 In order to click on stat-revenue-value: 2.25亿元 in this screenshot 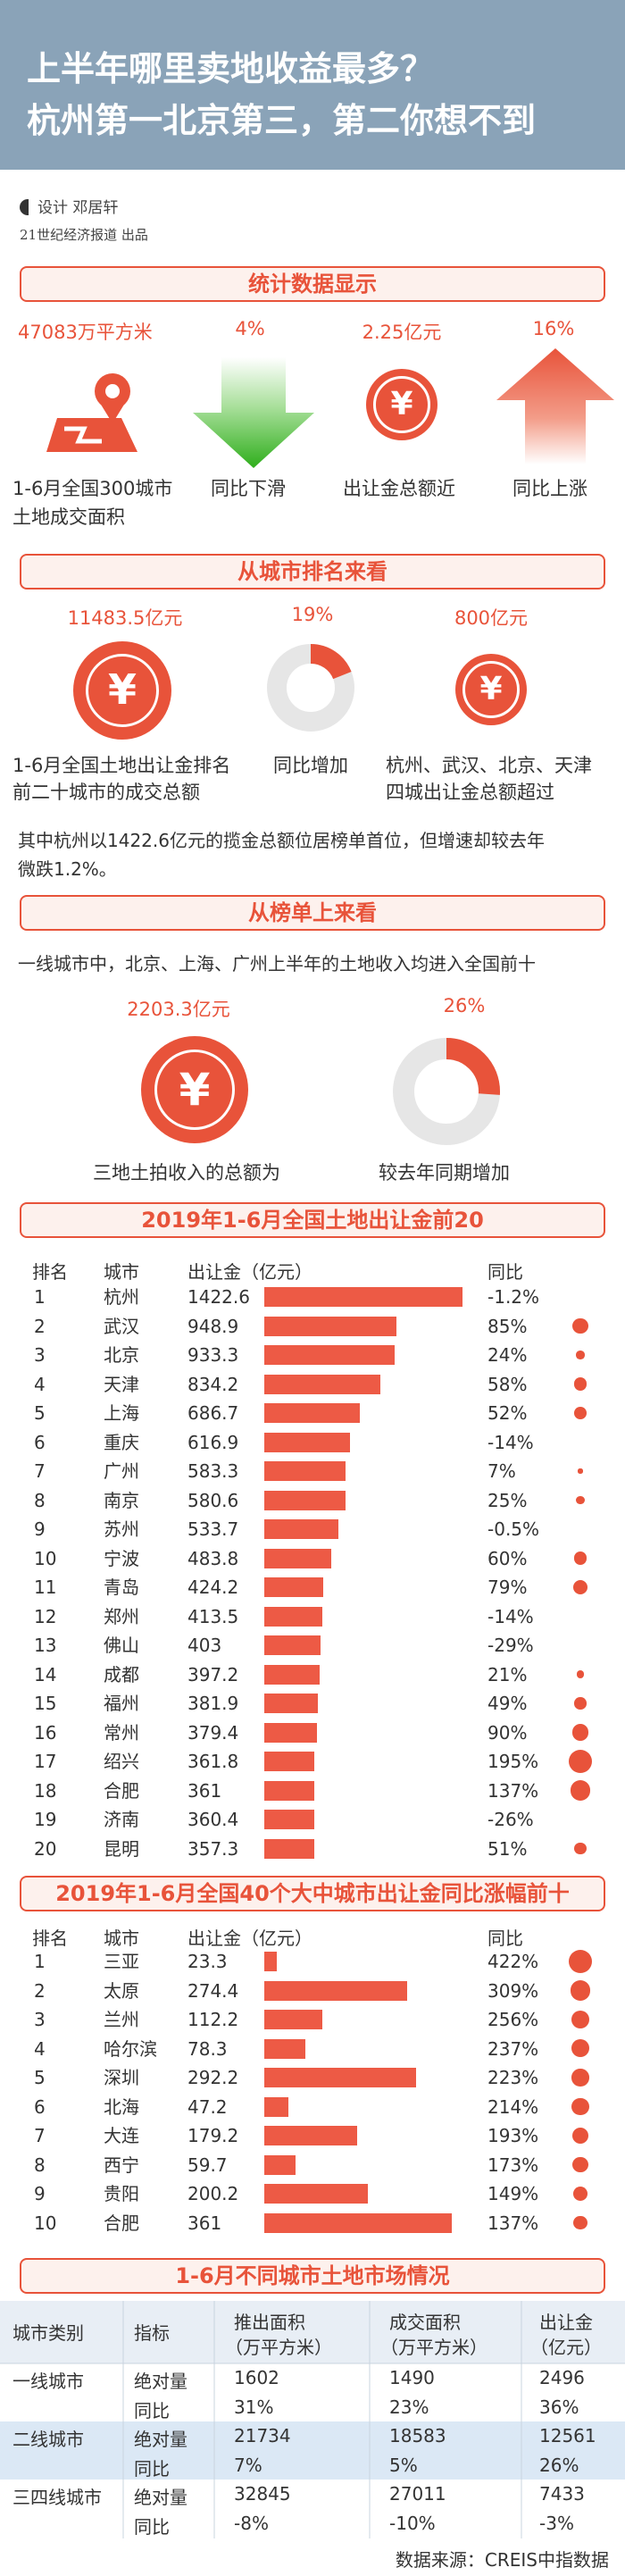, I will do `click(402, 333)`.